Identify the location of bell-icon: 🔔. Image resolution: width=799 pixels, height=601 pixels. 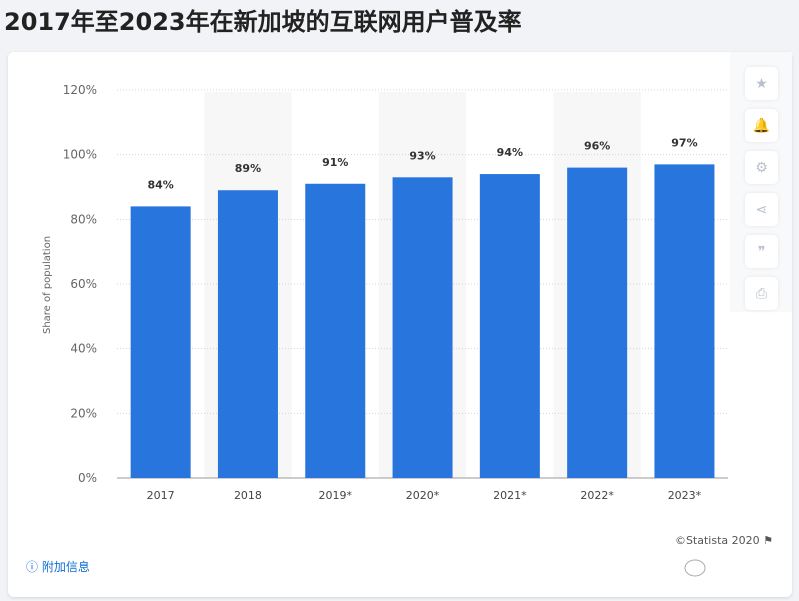
(761, 125).